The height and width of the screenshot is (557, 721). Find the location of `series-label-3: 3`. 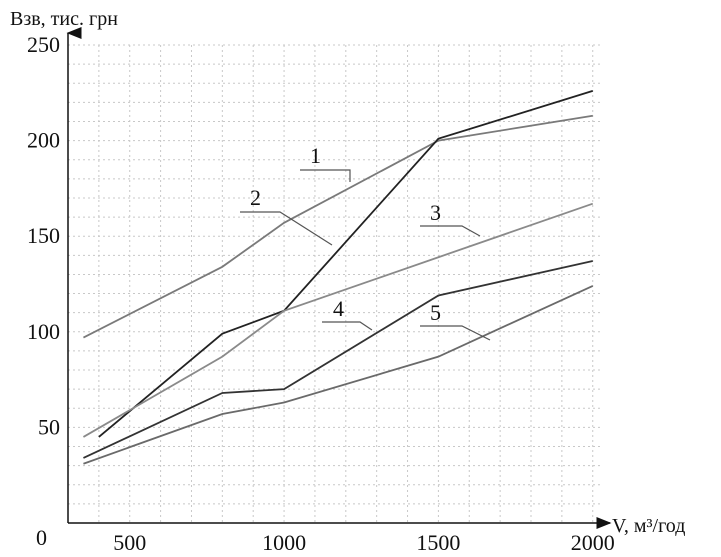

series-label-3: 3 is located at coordinates (435, 212).